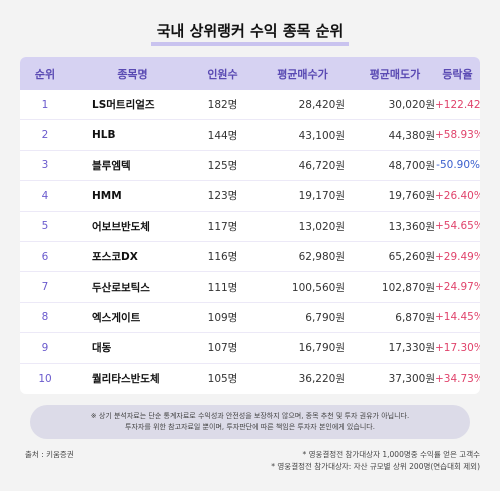 The width and height of the screenshot is (500, 491). Describe the element at coordinates (411, 196) in the screenshot. I see `avg-sell-cell: 19,760원` at that location.